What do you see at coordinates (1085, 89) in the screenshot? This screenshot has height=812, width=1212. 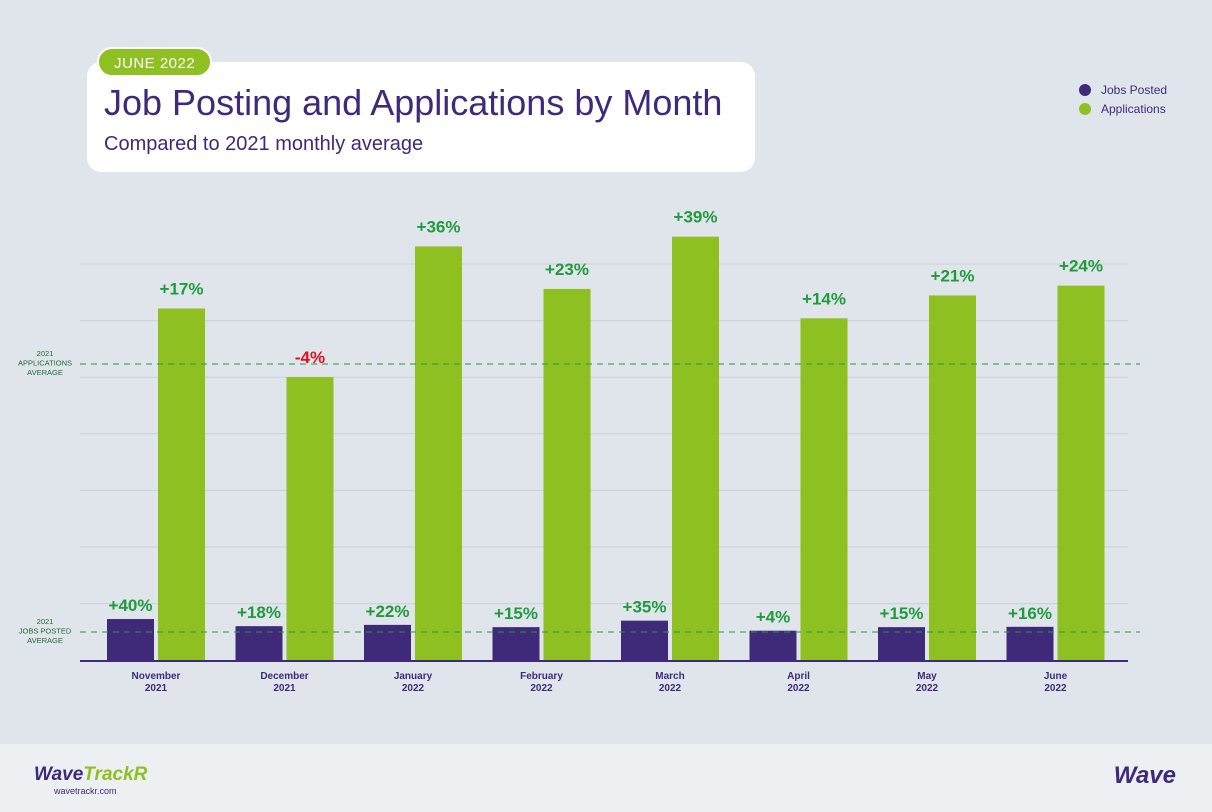 I see `legend-swatch-jobs-posted` at bounding box center [1085, 89].